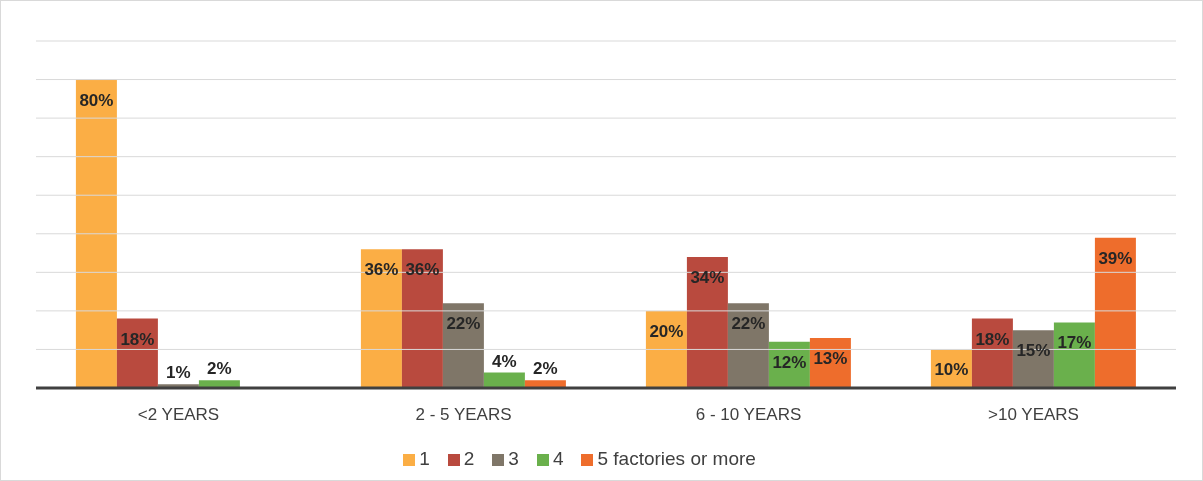 This screenshot has width=1203, height=481. Describe the element at coordinates (707, 277) in the screenshot. I see `data-label: 34%` at that location.